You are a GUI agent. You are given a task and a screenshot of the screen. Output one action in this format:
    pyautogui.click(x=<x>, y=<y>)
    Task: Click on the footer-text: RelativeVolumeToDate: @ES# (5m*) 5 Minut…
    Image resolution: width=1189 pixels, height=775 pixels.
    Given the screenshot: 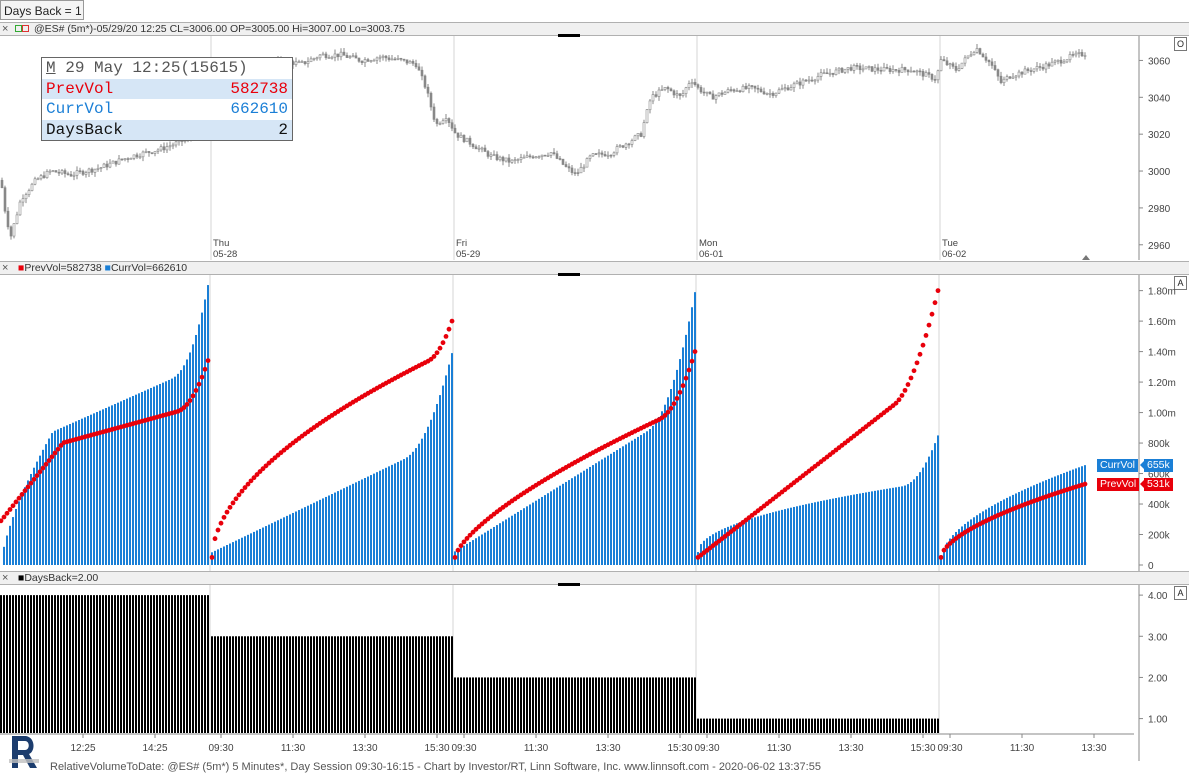 What is the action you would take?
    pyautogui.click(x=435, y=767)
    